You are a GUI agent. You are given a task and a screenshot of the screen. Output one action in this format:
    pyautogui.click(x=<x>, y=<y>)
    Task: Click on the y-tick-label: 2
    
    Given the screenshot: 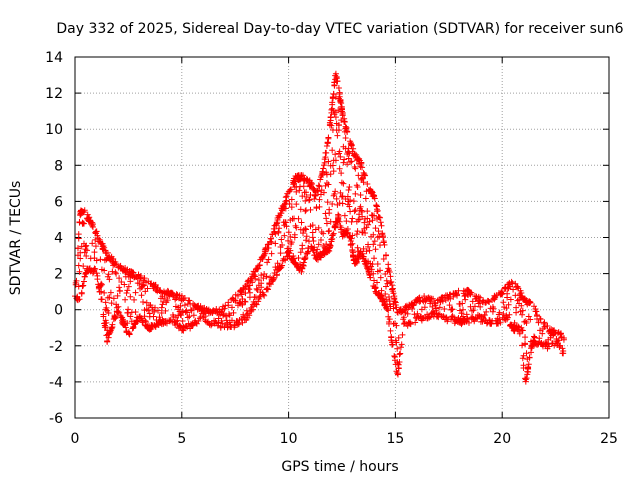 What is the action you would take?
    pyautogui.click(x=58, y=275)
    